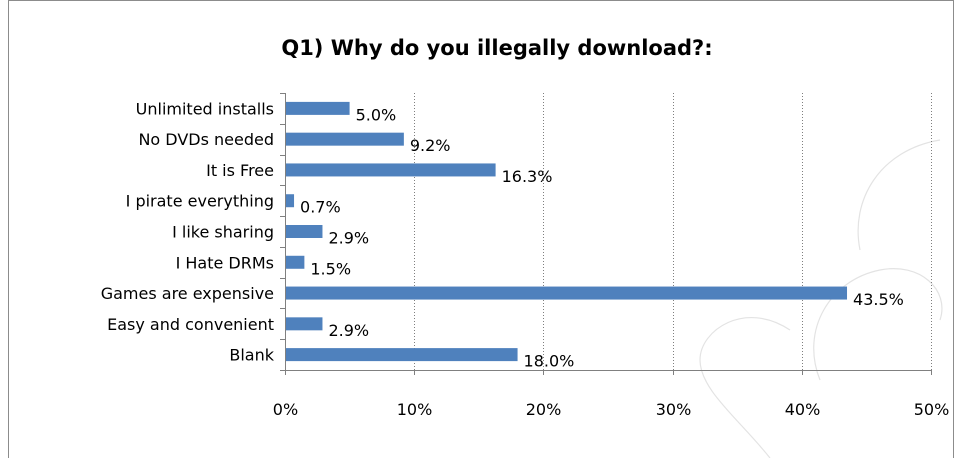  I want to click on category-label: It is Free, so click(240, 170).